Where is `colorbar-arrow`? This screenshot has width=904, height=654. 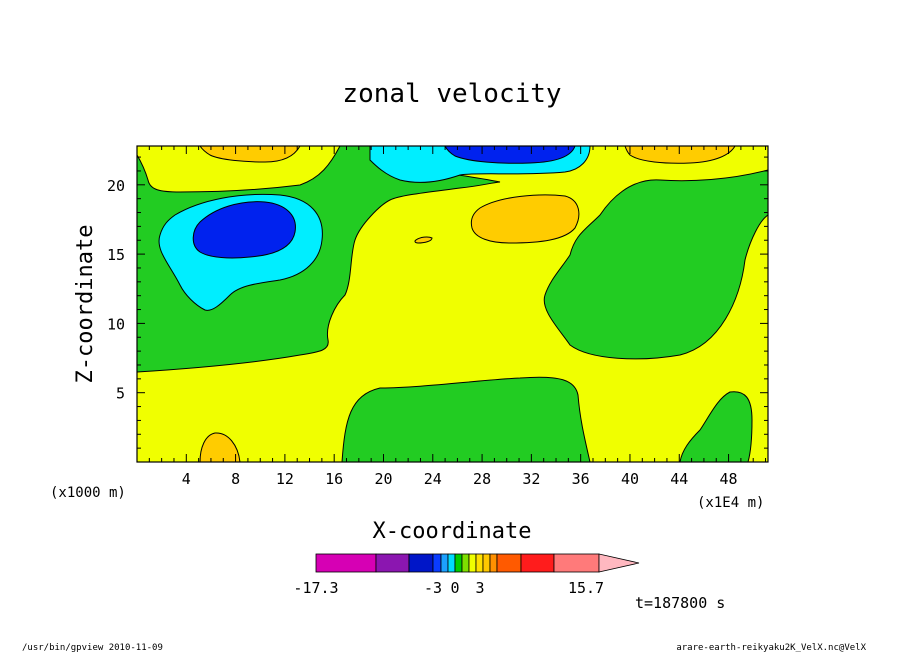 colorbar-arrow is located at coordinates (619, 563).